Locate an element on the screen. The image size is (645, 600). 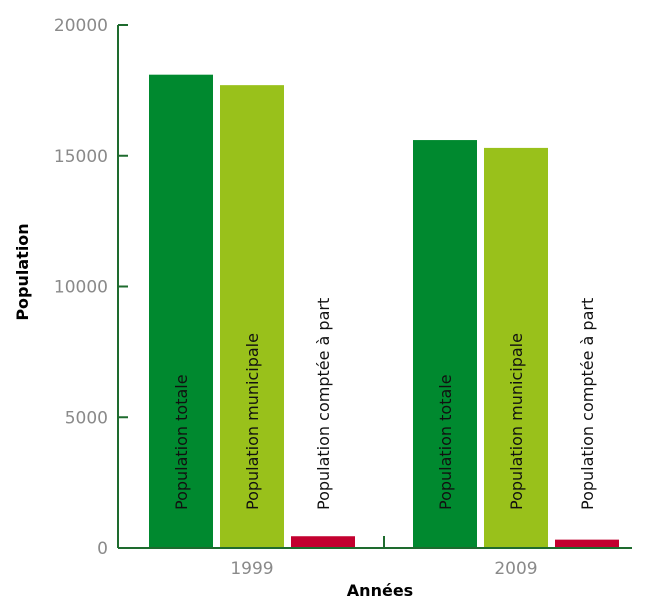
y-axis-title: Population is located at coordinates (22, 271).